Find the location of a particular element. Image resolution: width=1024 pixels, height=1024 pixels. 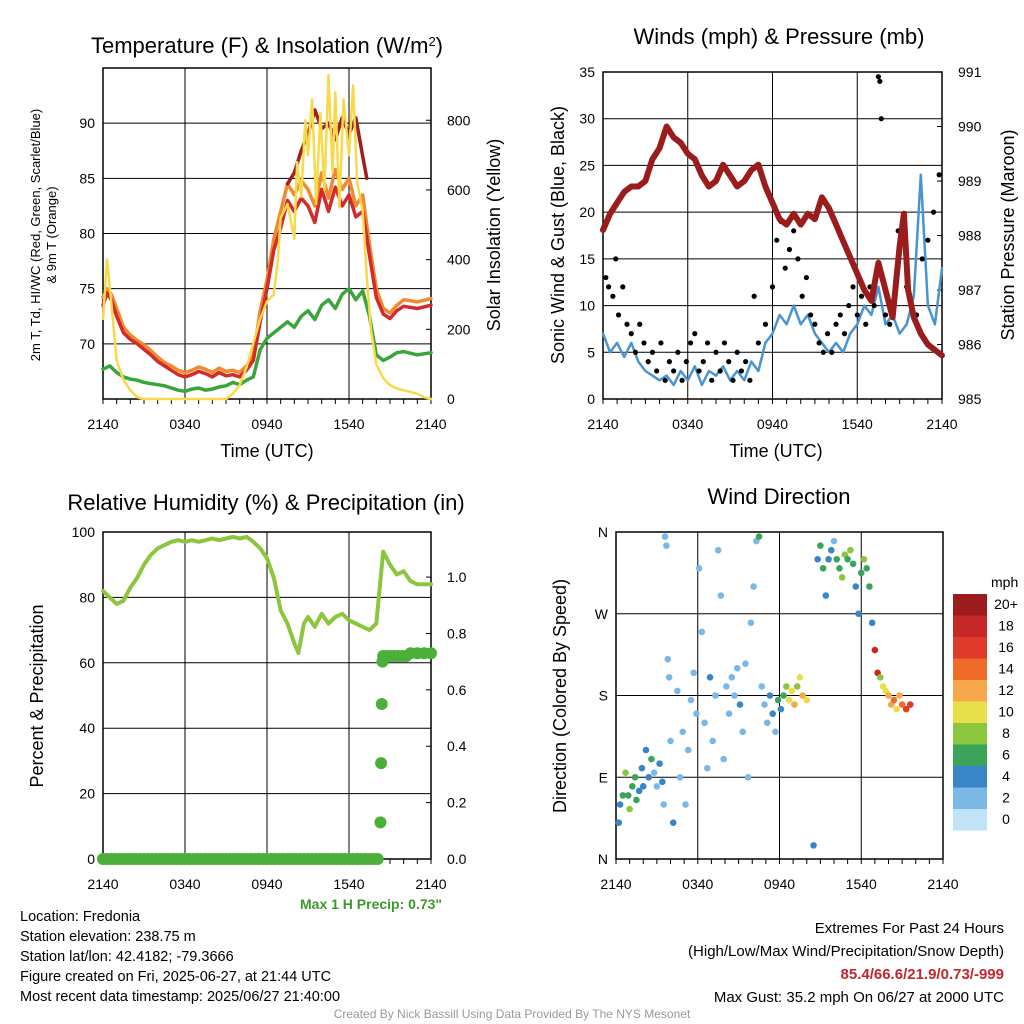

colorbar-label: 16 is located at coordinates (1006, 647).